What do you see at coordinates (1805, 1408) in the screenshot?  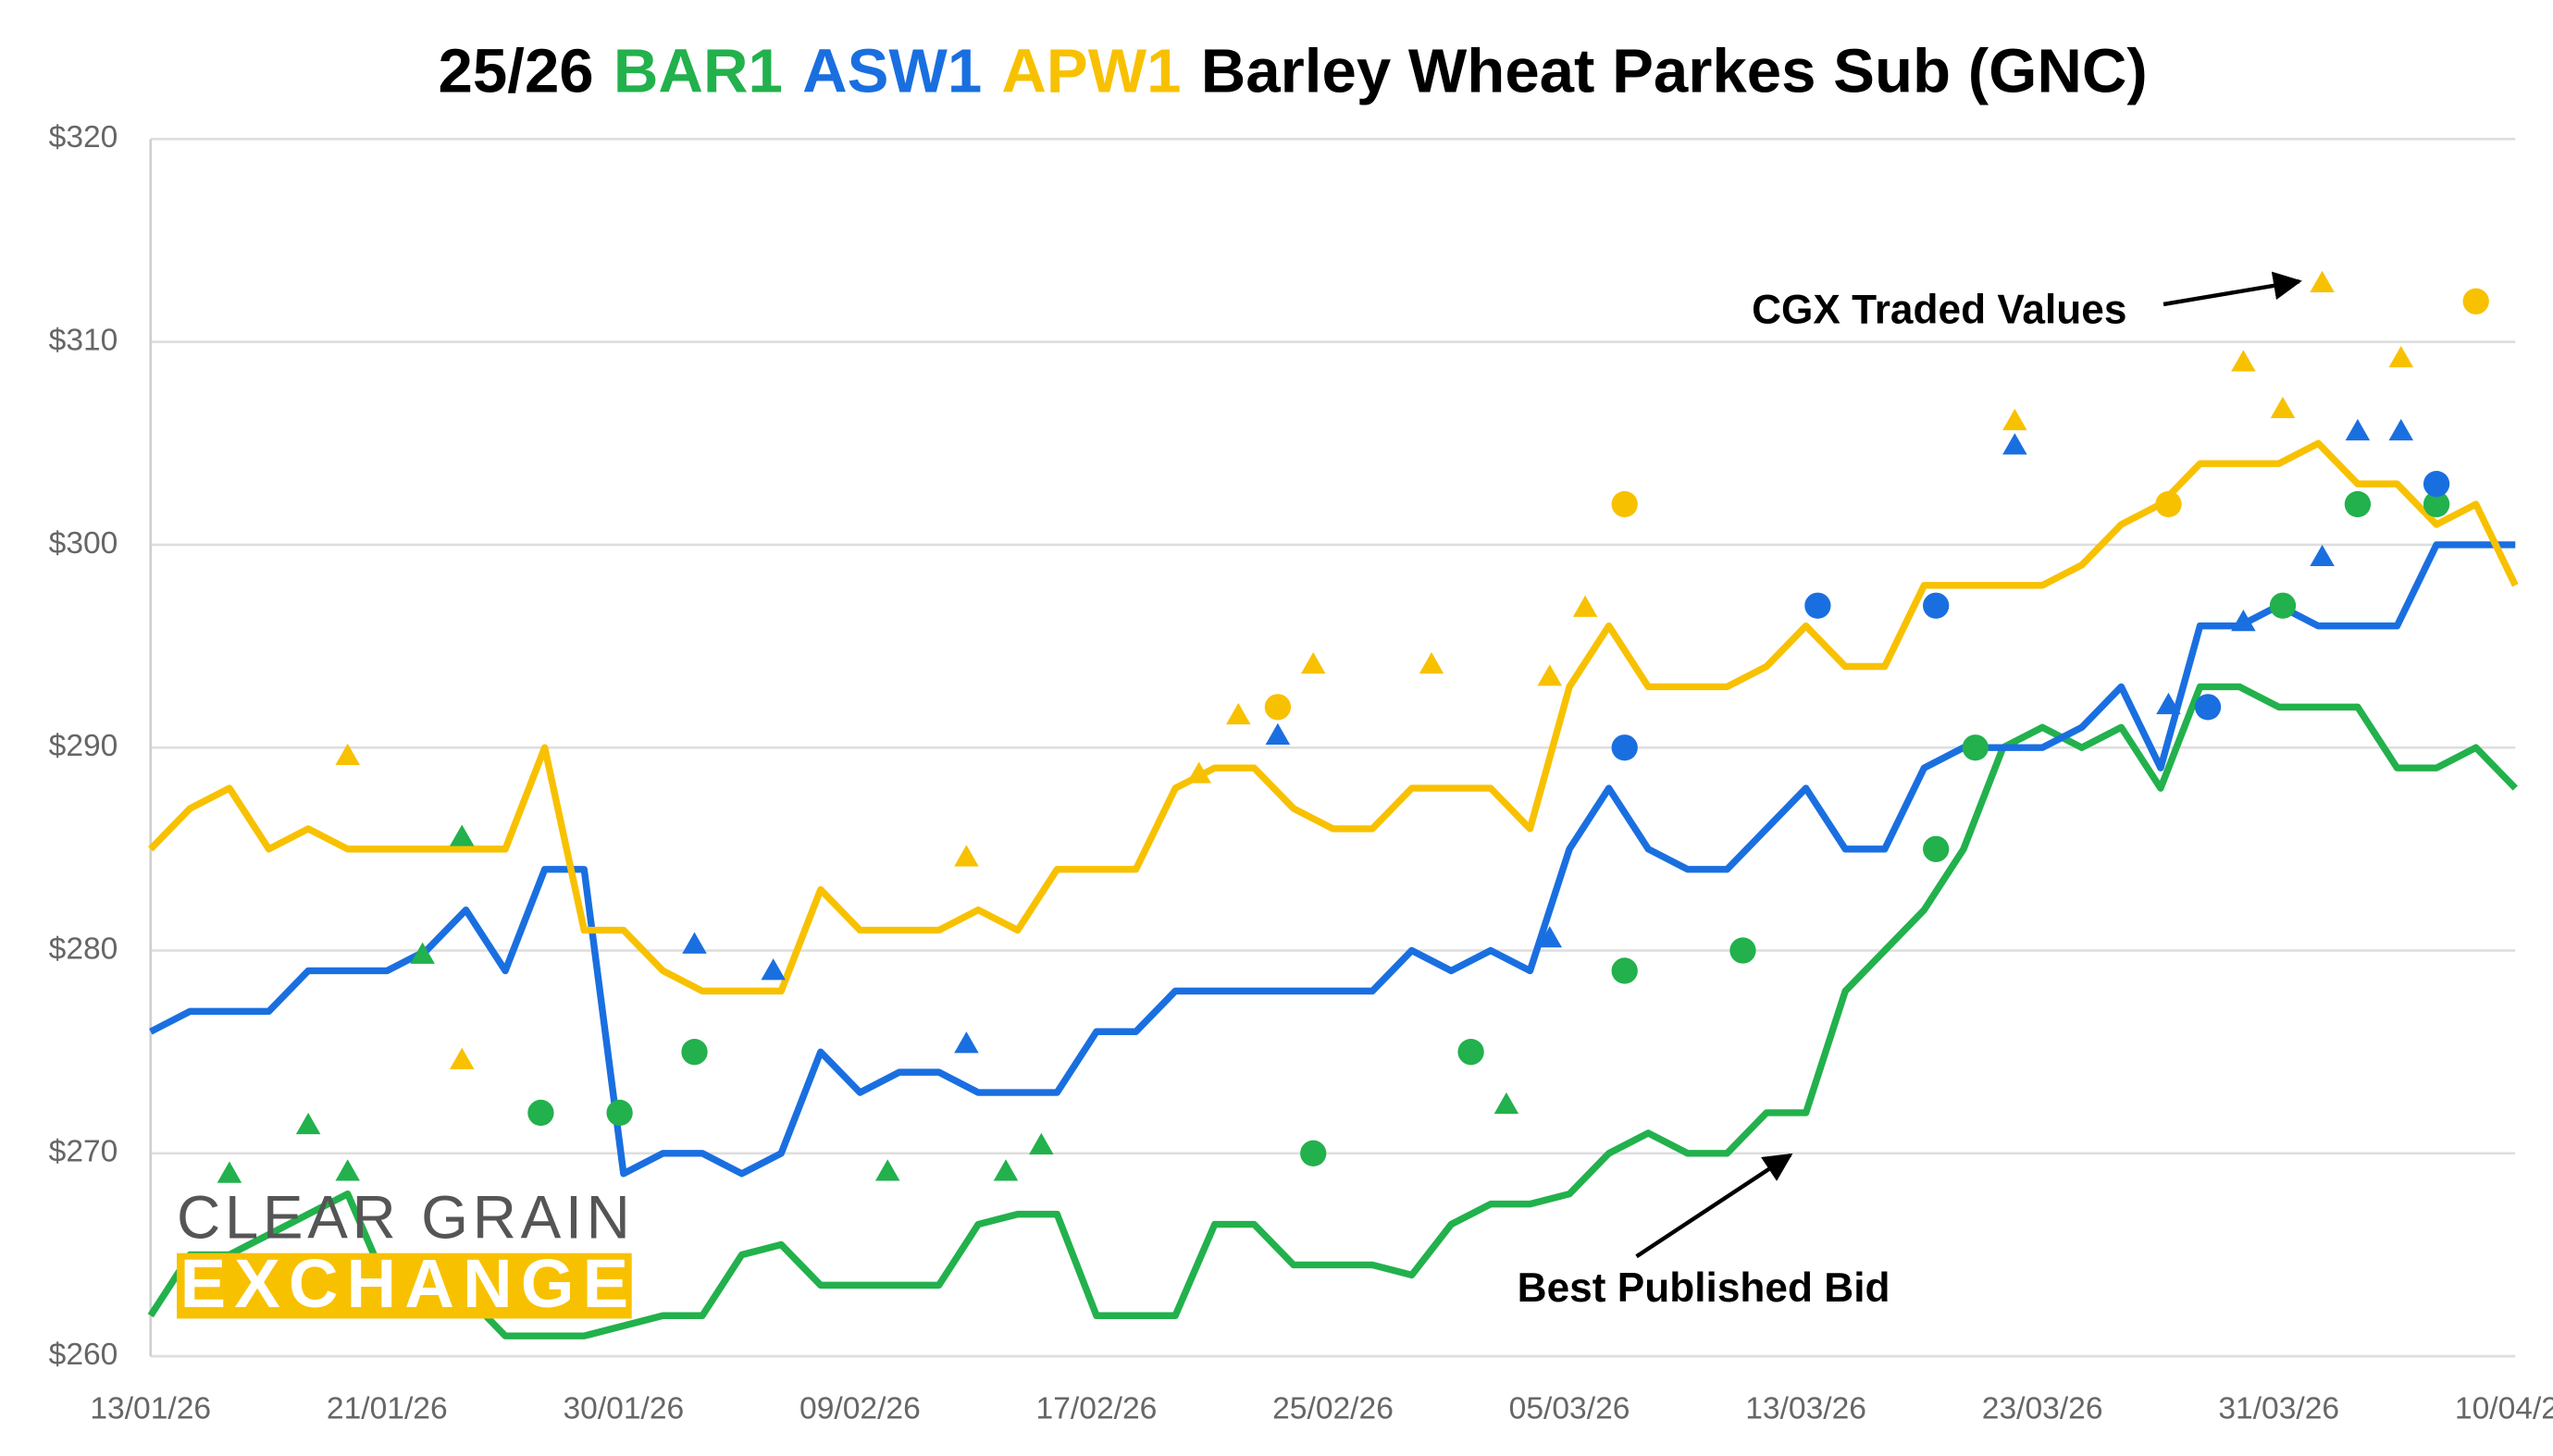 I see `x-tick-label: 13/03/26` at bounding box center [1805, 1408].